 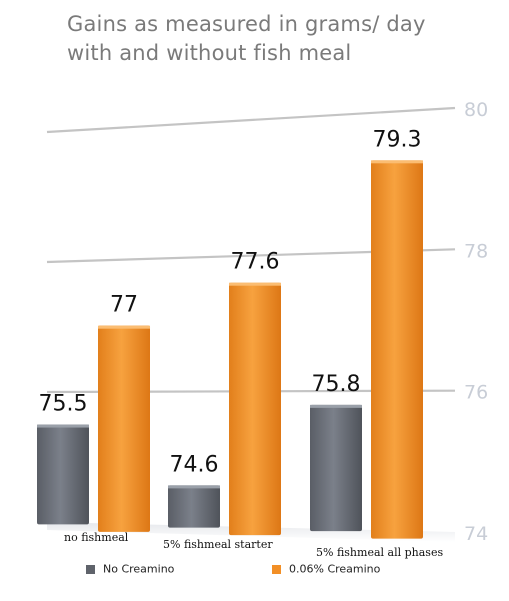 I want to click on legend-item-no-creamino: No Creamino, so click(x=130, y=569).